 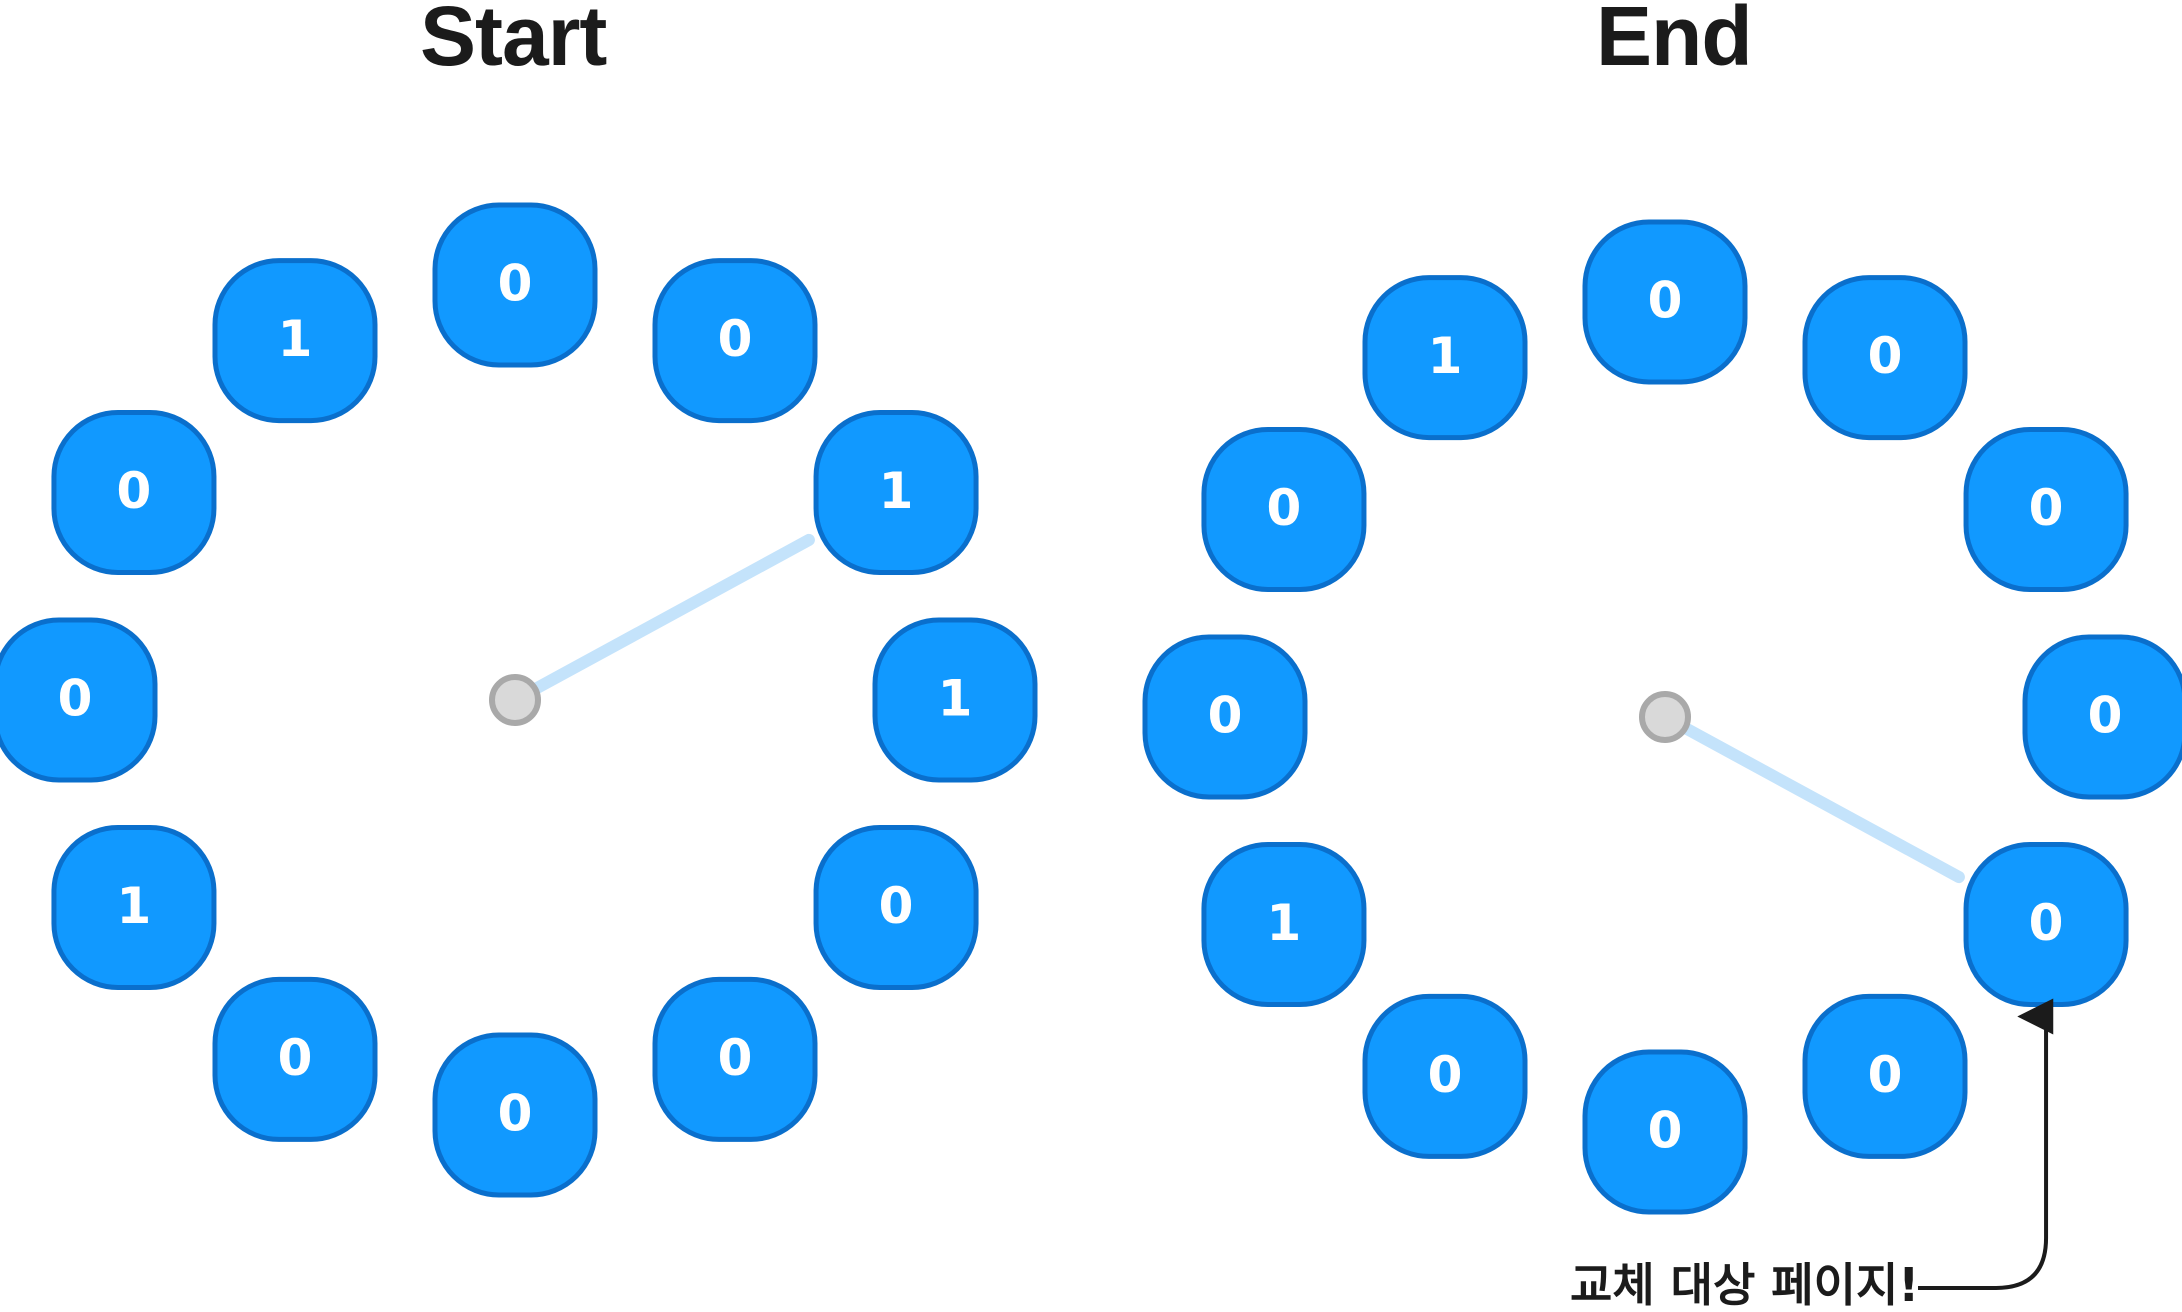 I want to click on replacement-arrow-line, so click(x=1986, y=1144).